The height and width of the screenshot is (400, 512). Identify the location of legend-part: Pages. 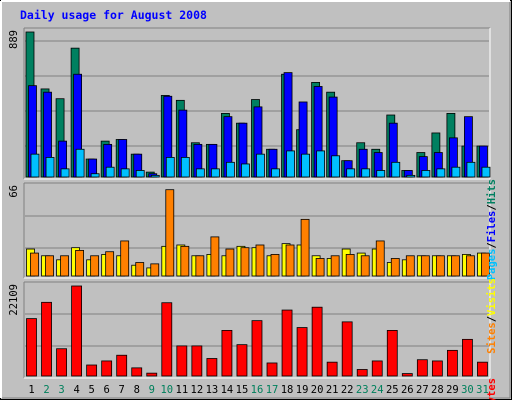
(492, 265).